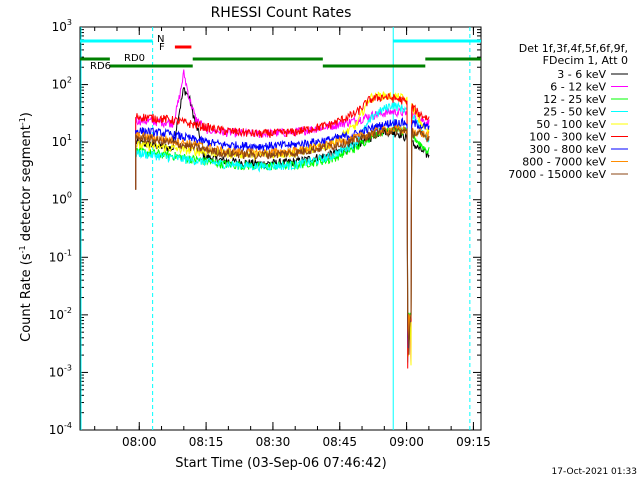 This screenshot has height=480, width=640. What do you see at coordinates (578, 87) in the screenshot?
I see `legend-entry: 6 - 12 keV` at bounding box center [578, 87].